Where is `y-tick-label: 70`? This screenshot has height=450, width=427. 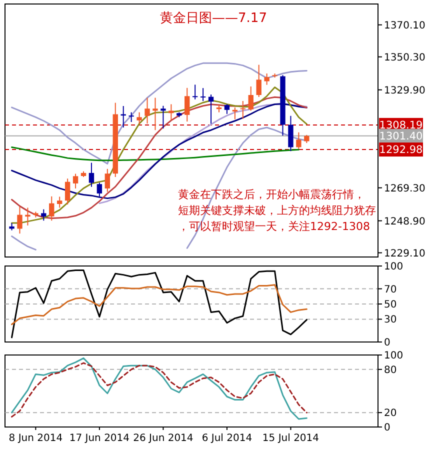 y-tick-label: 70 is located at coordinates (390, 290).